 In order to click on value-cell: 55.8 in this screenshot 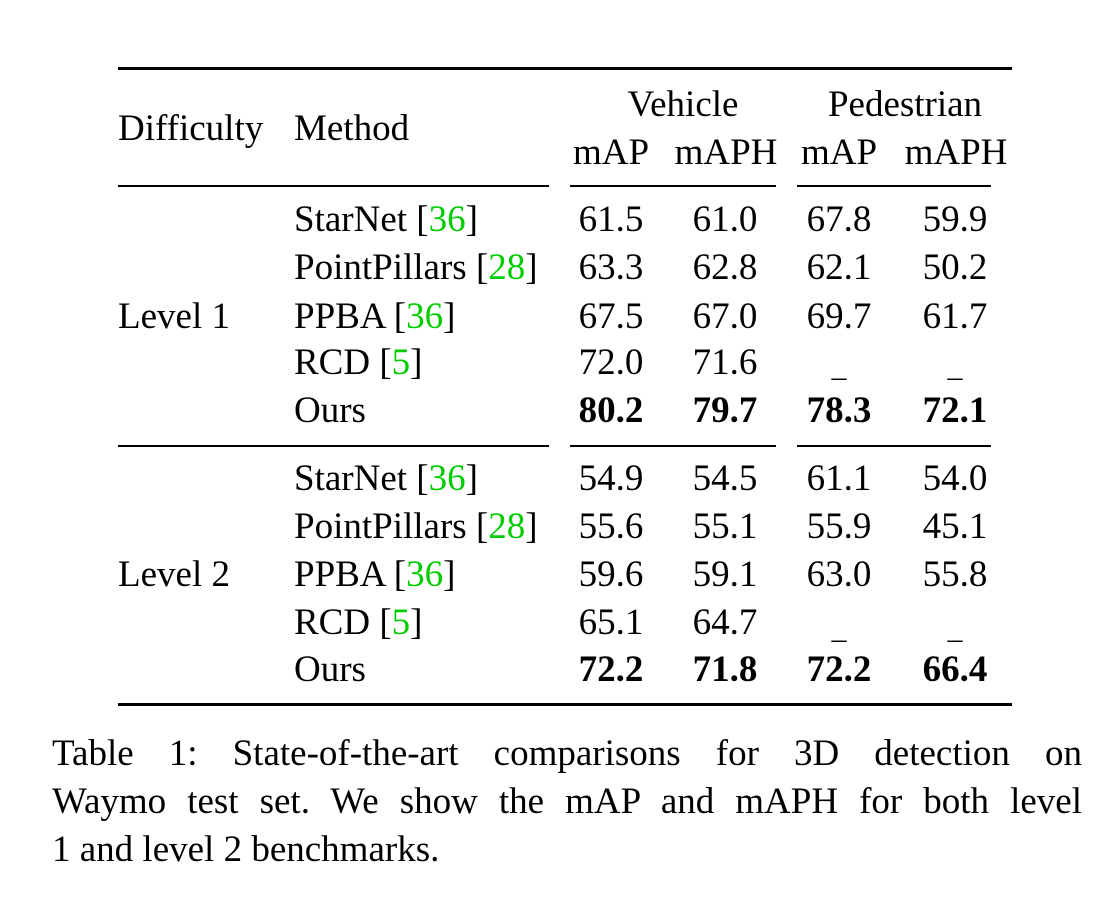, I will do `click(955, 574)`.